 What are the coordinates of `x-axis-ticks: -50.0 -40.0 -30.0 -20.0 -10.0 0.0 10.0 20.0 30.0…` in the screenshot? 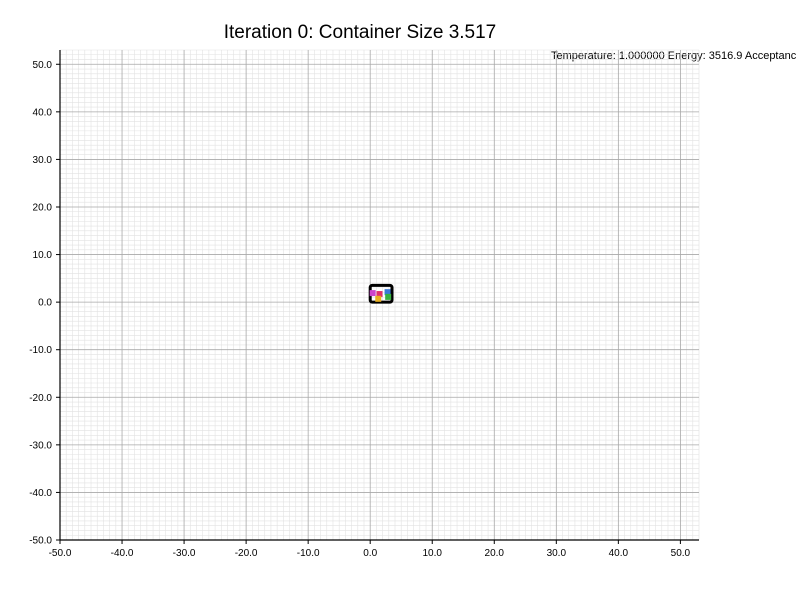 It's located at (370, 549).